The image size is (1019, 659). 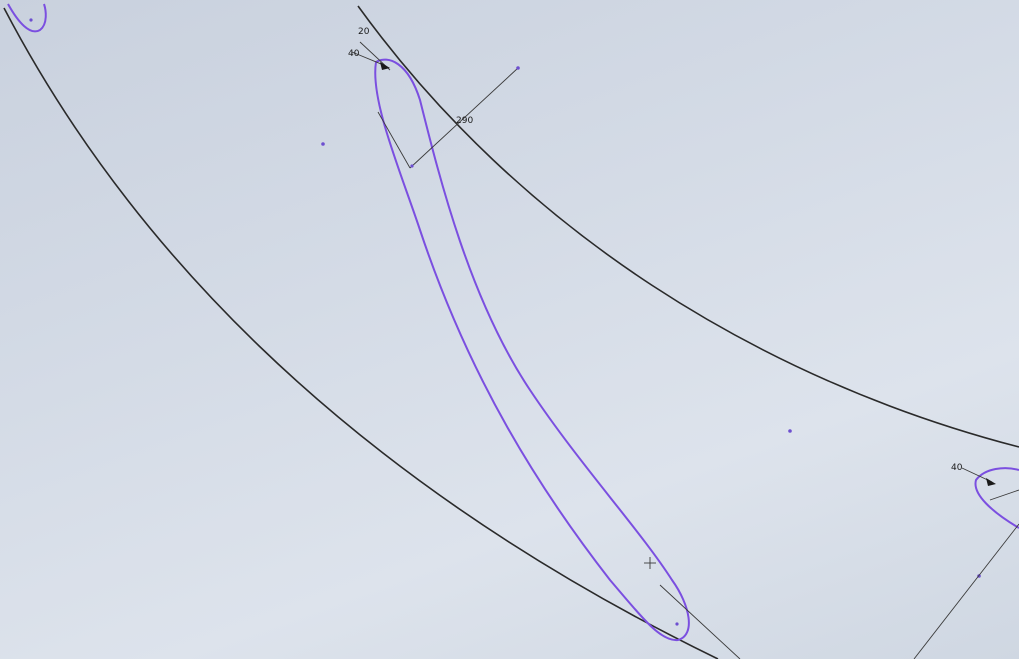 I want to click on partial-slot-profile-top-left, so click(x=27, y=18).